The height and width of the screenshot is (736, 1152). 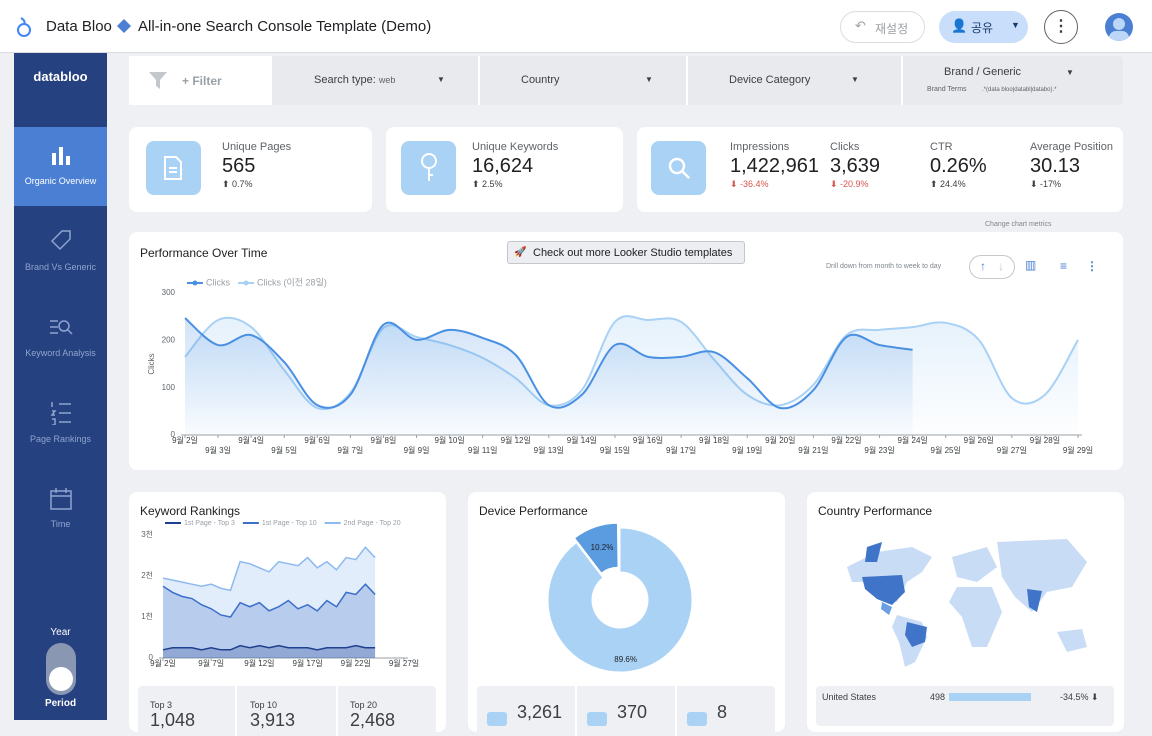 What do you see at coordinates (540, 80) in the screenshot?
I see `country-filter: Country` at bounding box center [540, 80].